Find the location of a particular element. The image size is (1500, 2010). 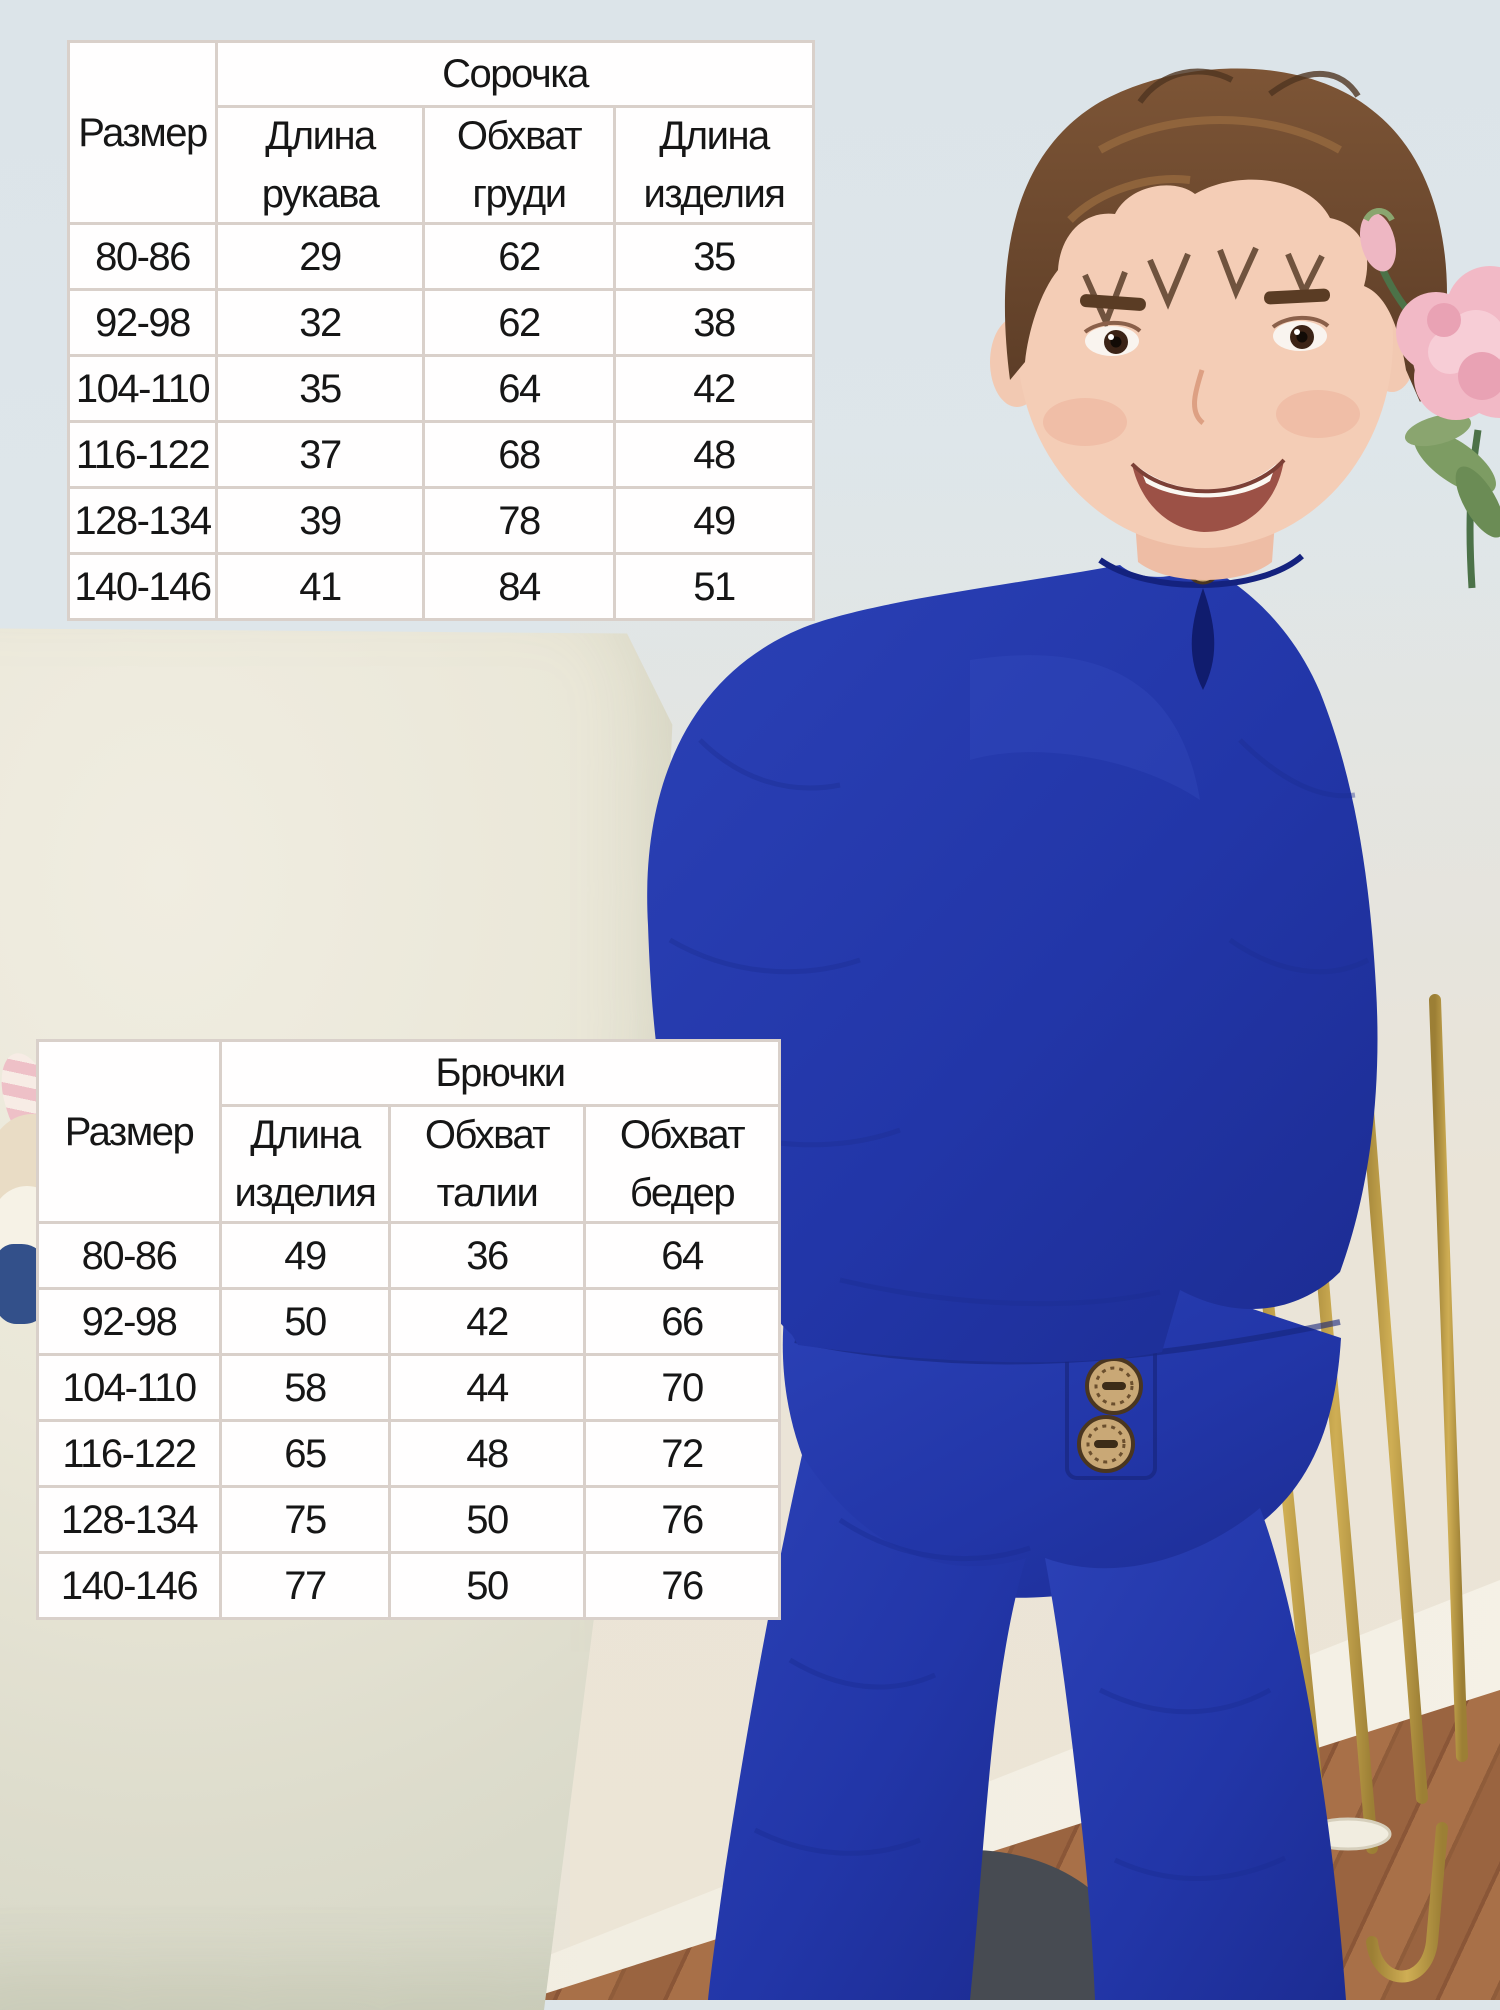

flower-leaves is located at coordinates (1452, 475).